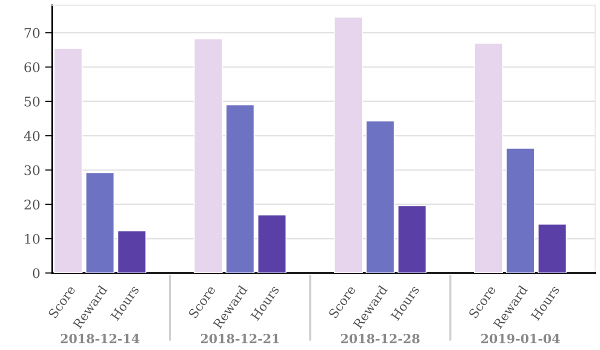 This screenshot has width=600, height=350. Describe the element at coordinates (32, 33) in the screenshot. I see `y-tick-label: 70` at that location.